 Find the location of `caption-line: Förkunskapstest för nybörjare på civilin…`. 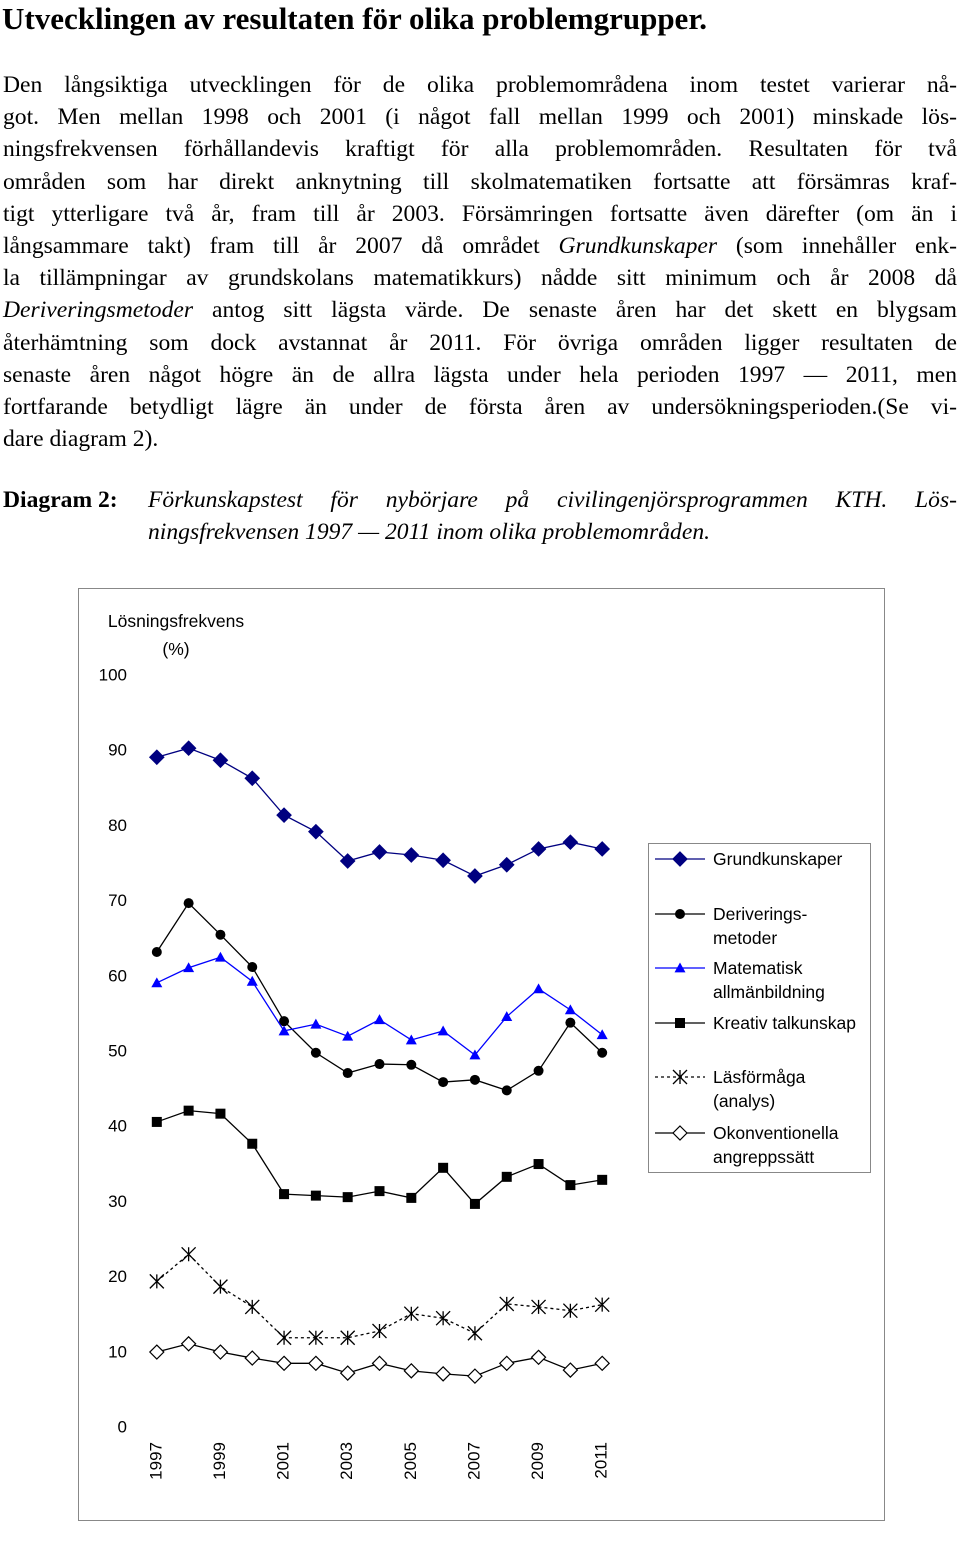

caption-line: Förkunskapstest för nybörjare på civilin… is located at coordinates (552, 500).